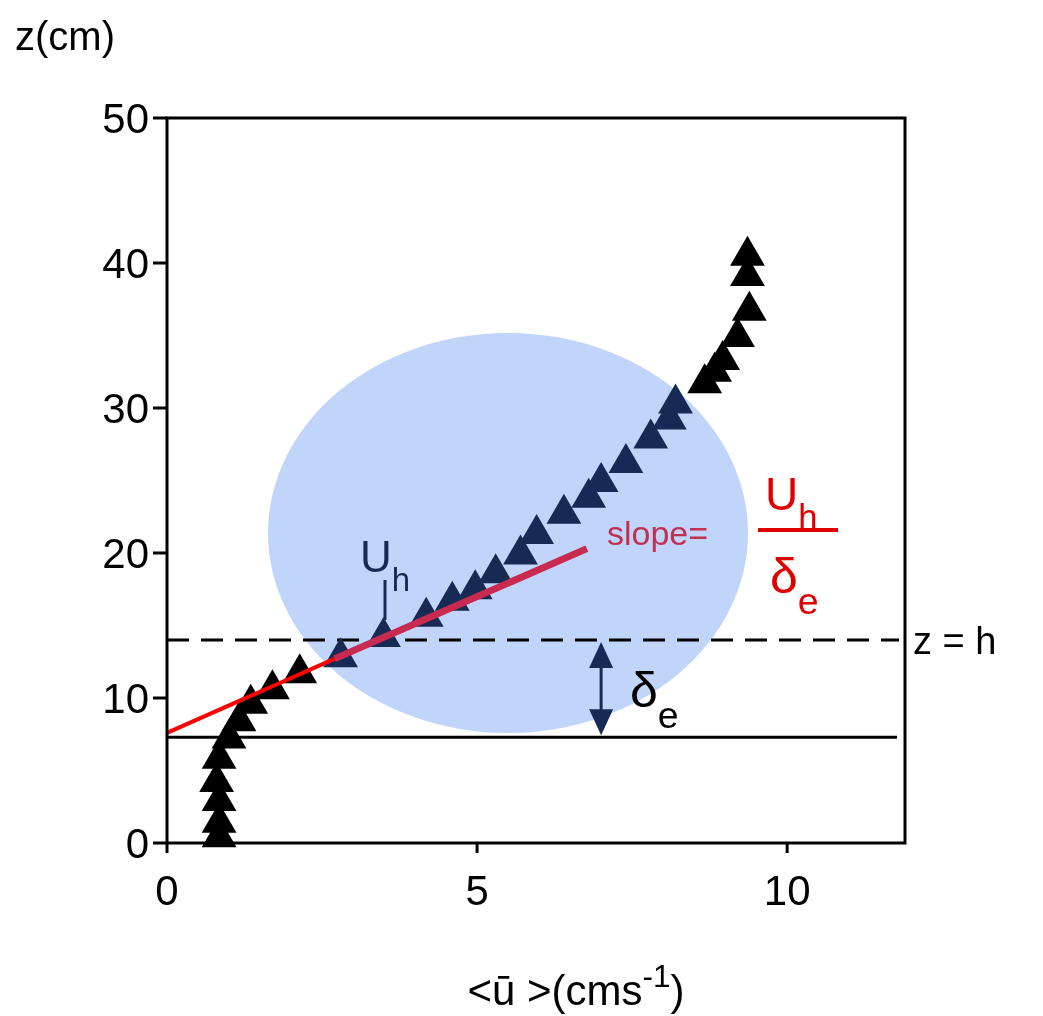 The height and width of the screenshot is (1016, 1043). What do you see at coordinates (125, 118) in the screenshot?
I see `y-tick-label: 50` at bounding box center [125, 118].